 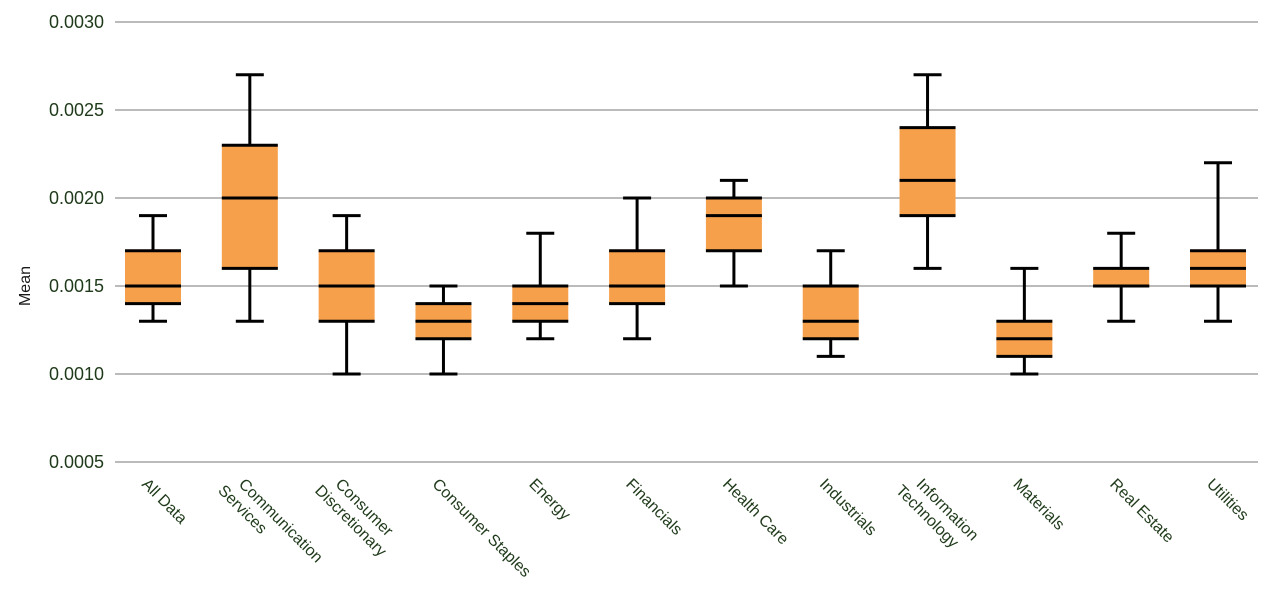 I want to click on x-tick-label: Energy, so click(x=549, y=500).